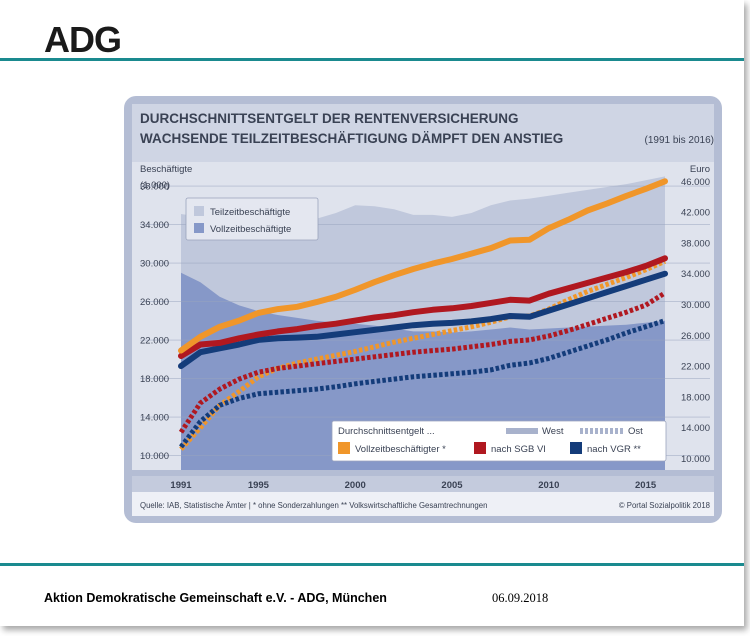  Describe the element at coordinates (250, 212) in the screenshot. I see `area-legend-label-teilzeit: Teilzeitbeschäftigte` at that location.